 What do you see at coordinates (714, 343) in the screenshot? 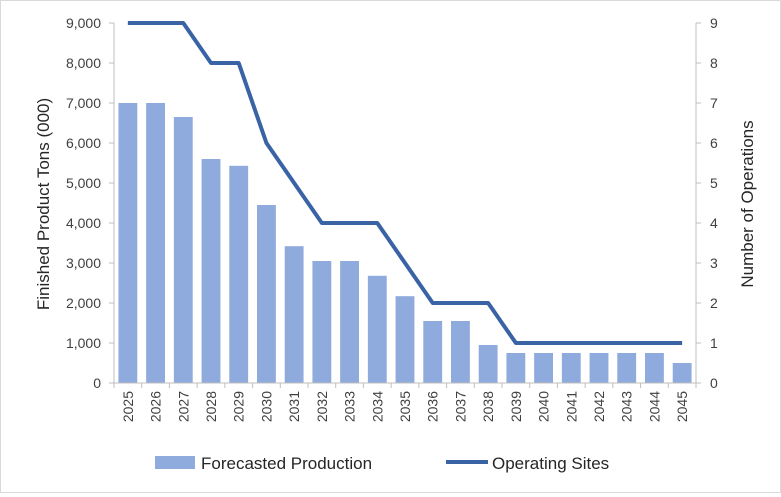
I see `right-tick-label: 1` at bounding box center [714, 343].